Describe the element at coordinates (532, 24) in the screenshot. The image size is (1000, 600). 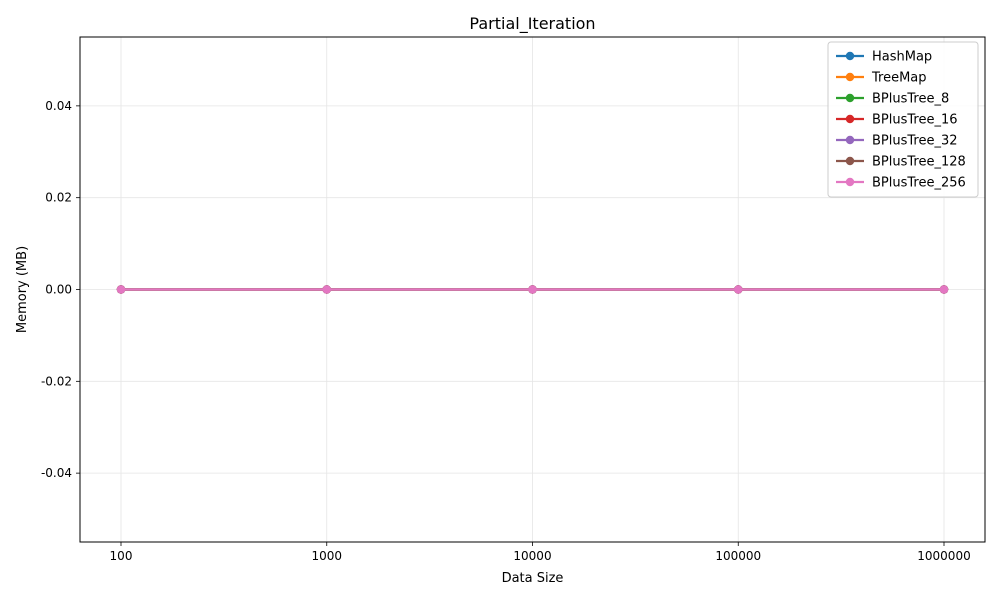
I see `chart-title: Partial_Iteration` at that location.